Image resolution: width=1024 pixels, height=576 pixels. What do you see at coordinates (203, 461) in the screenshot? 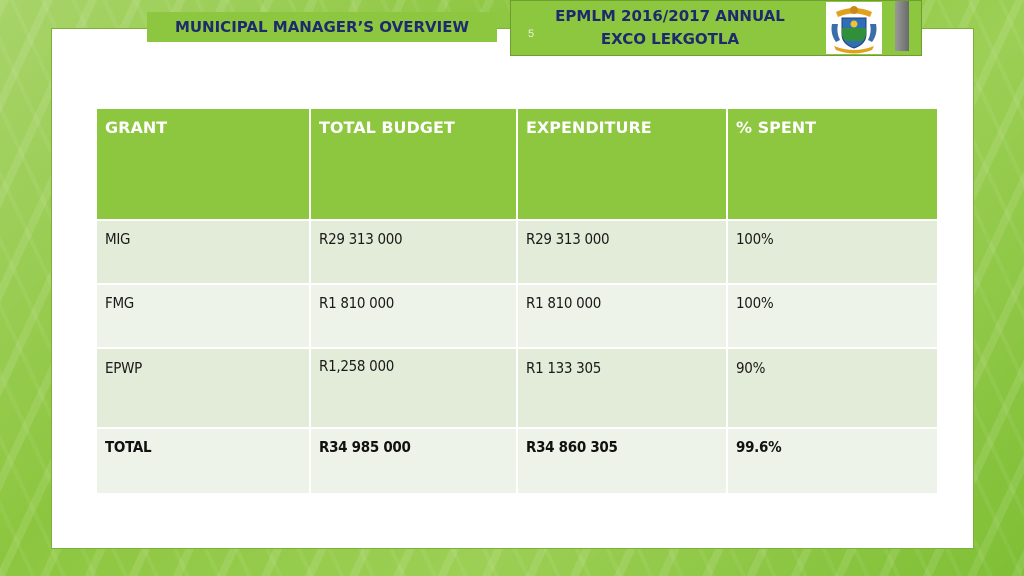
I see `total-label-cell: TOTAL` at bounding box center [203, 461].